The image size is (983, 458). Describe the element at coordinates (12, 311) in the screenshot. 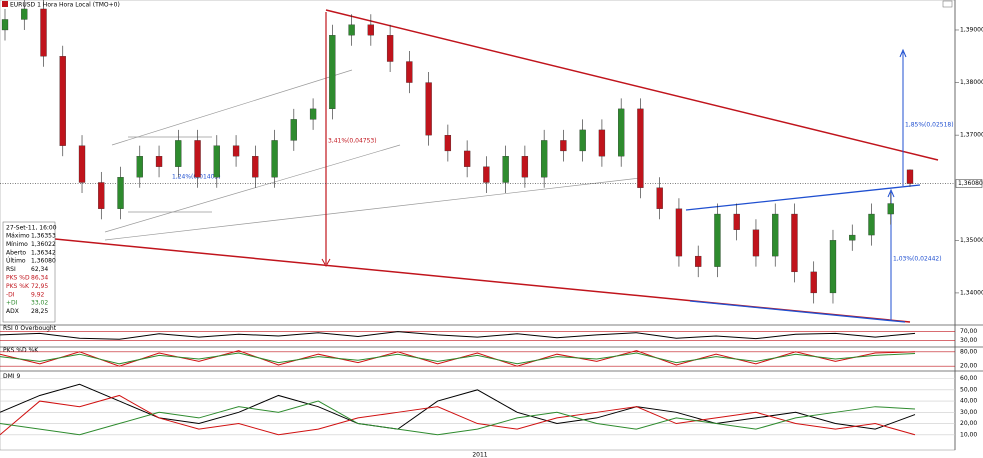

I see `info-label: ADX` at that location.